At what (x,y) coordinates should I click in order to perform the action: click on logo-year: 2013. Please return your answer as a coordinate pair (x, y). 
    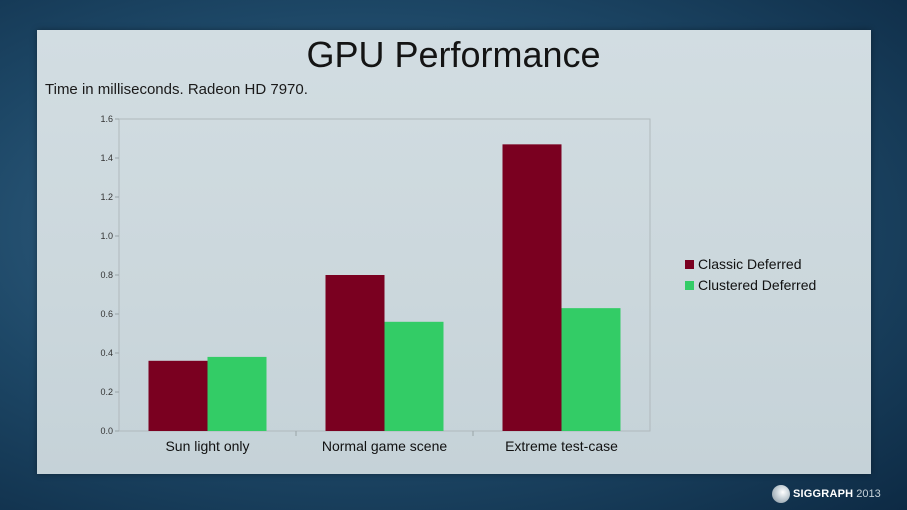
    Looking at the image, I should click on (868, 494).